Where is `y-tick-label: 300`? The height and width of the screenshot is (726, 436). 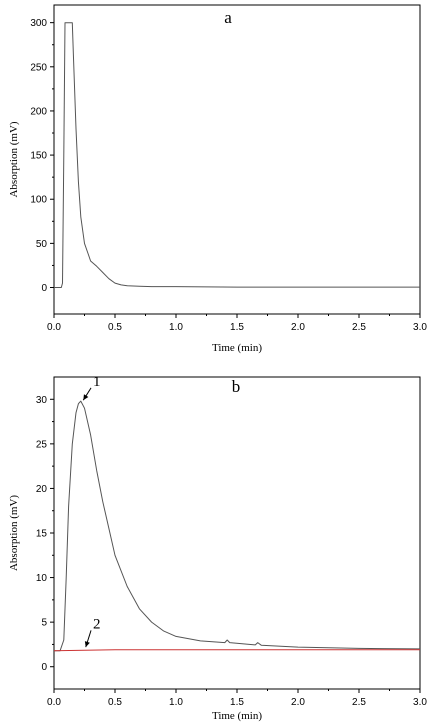
y-tick-label: 300 is located at coordinates (38, 23).